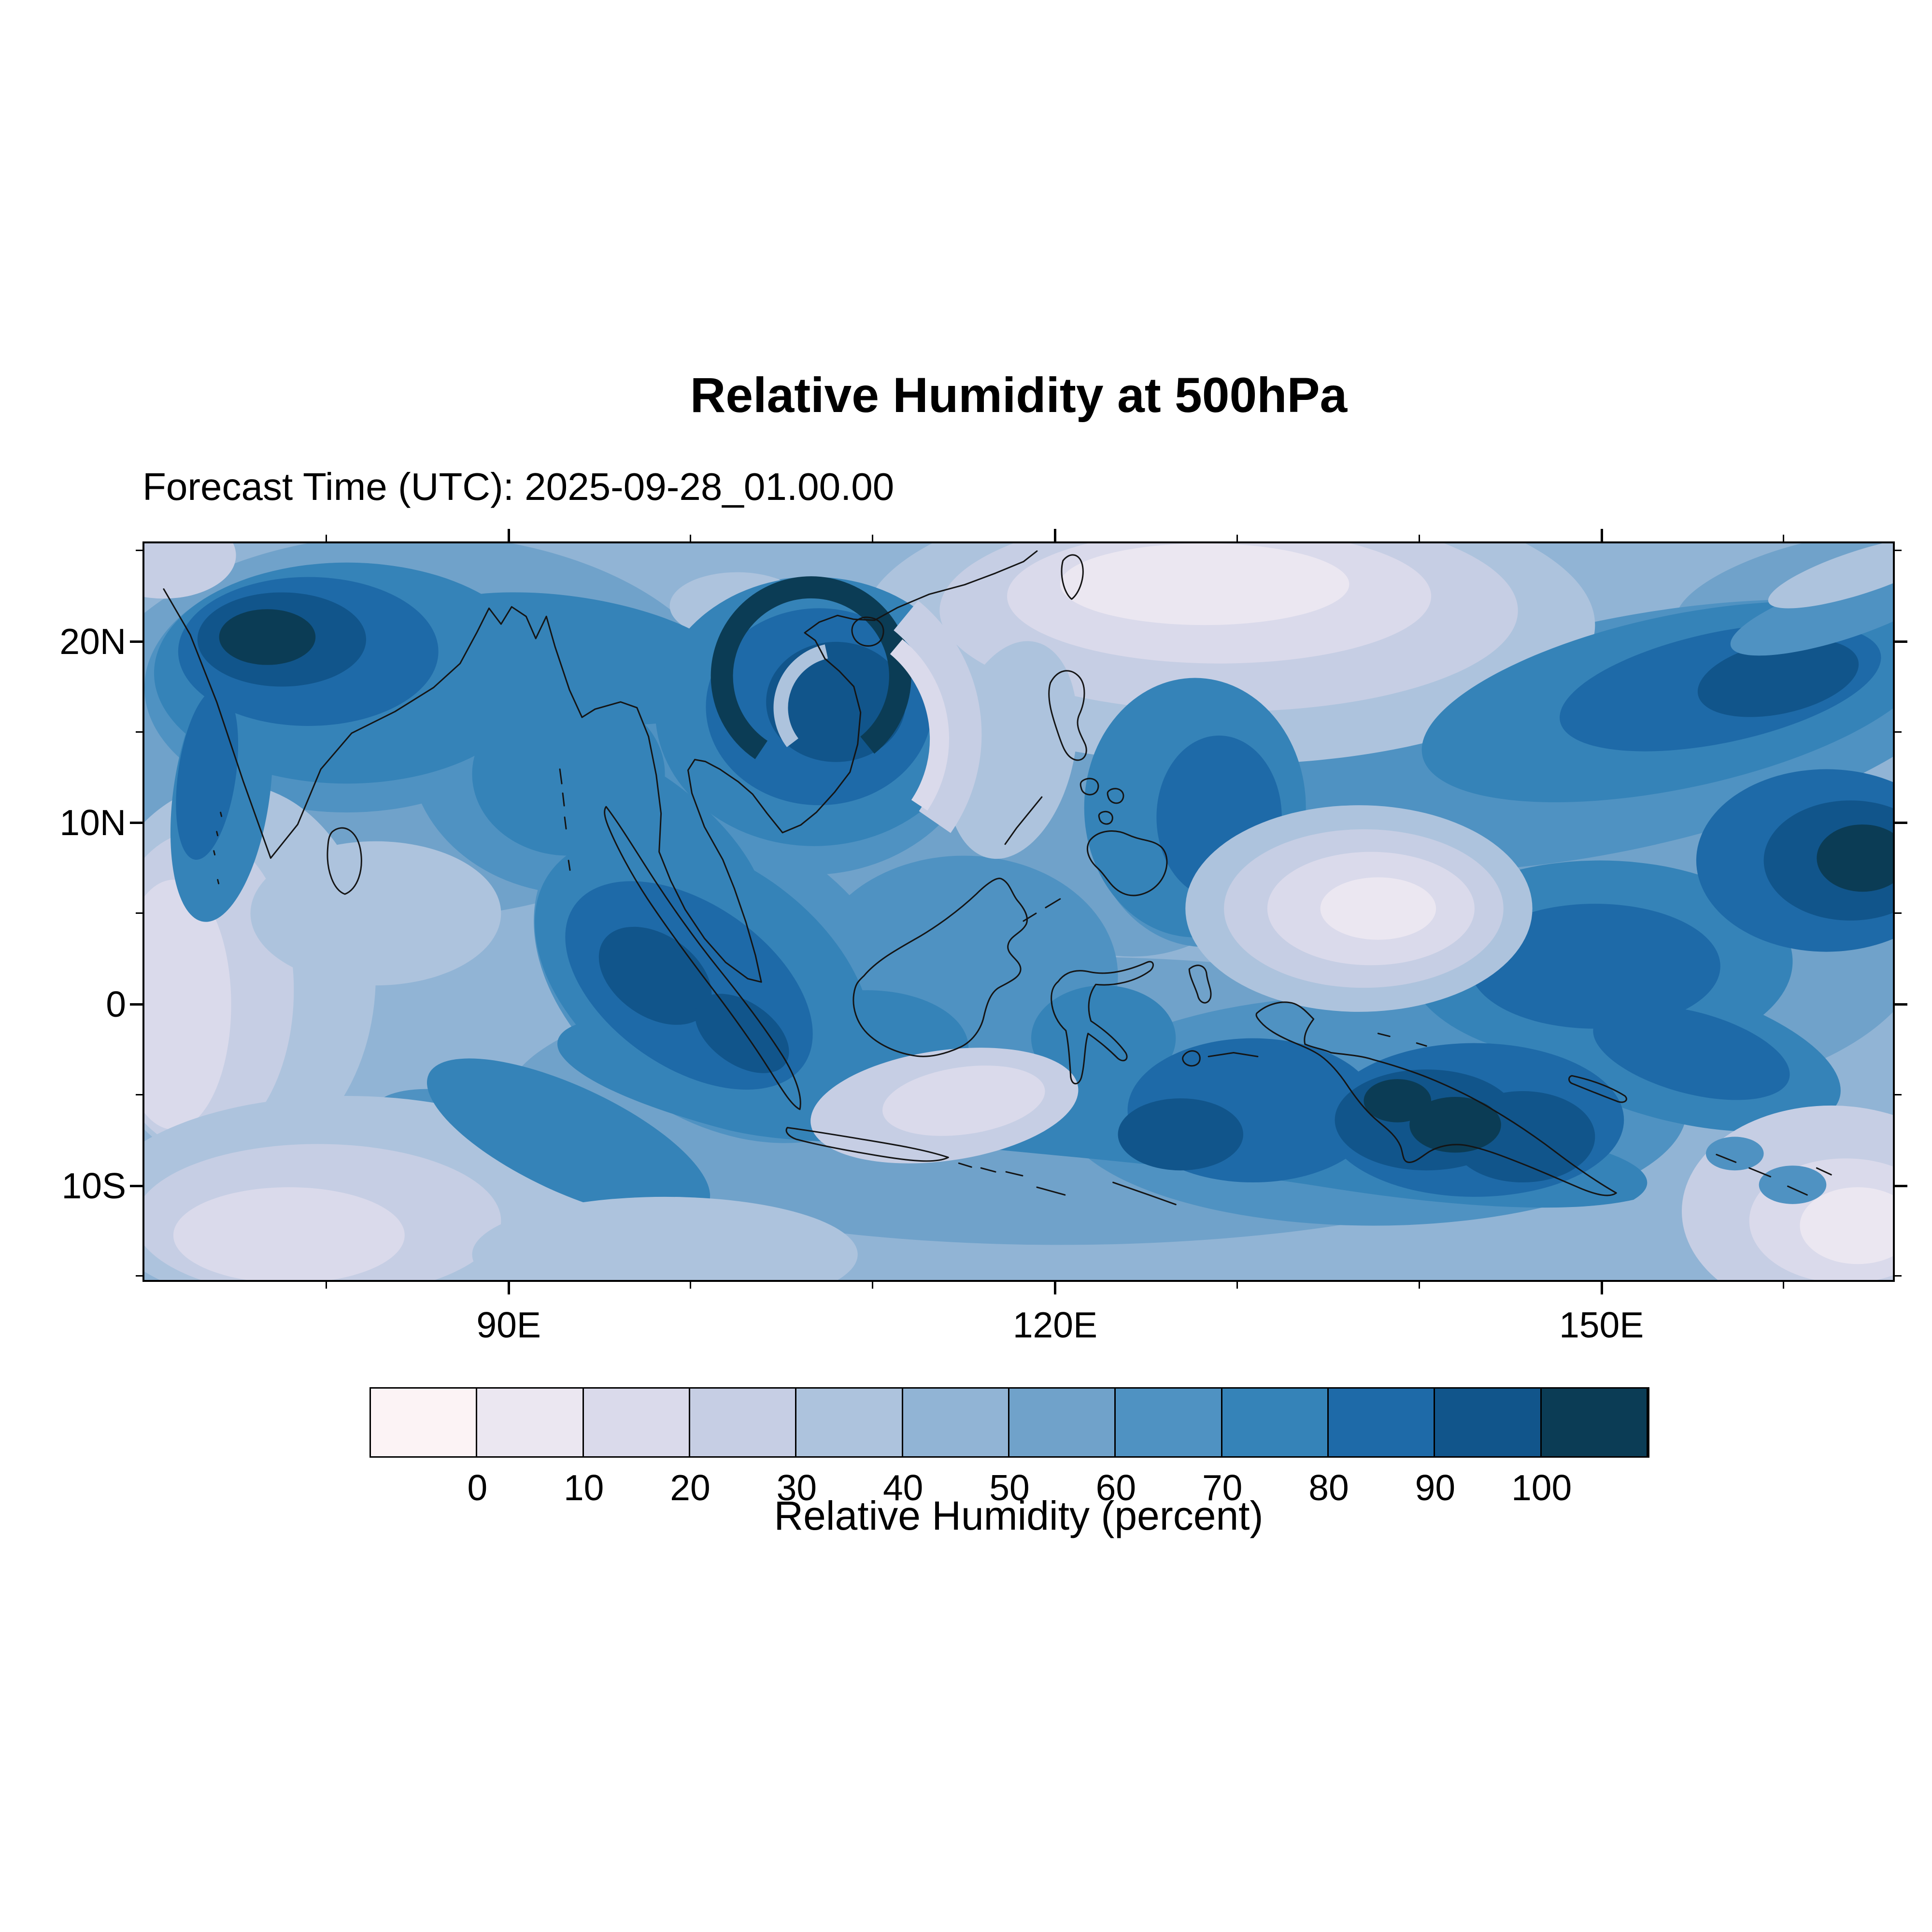 This screenshot has height=1932, width=1932. What do you see at coordinates (1054, 1325) in the screenshot?
I see `x-tick-label: 120E` at bounding box center [1054, 1325].